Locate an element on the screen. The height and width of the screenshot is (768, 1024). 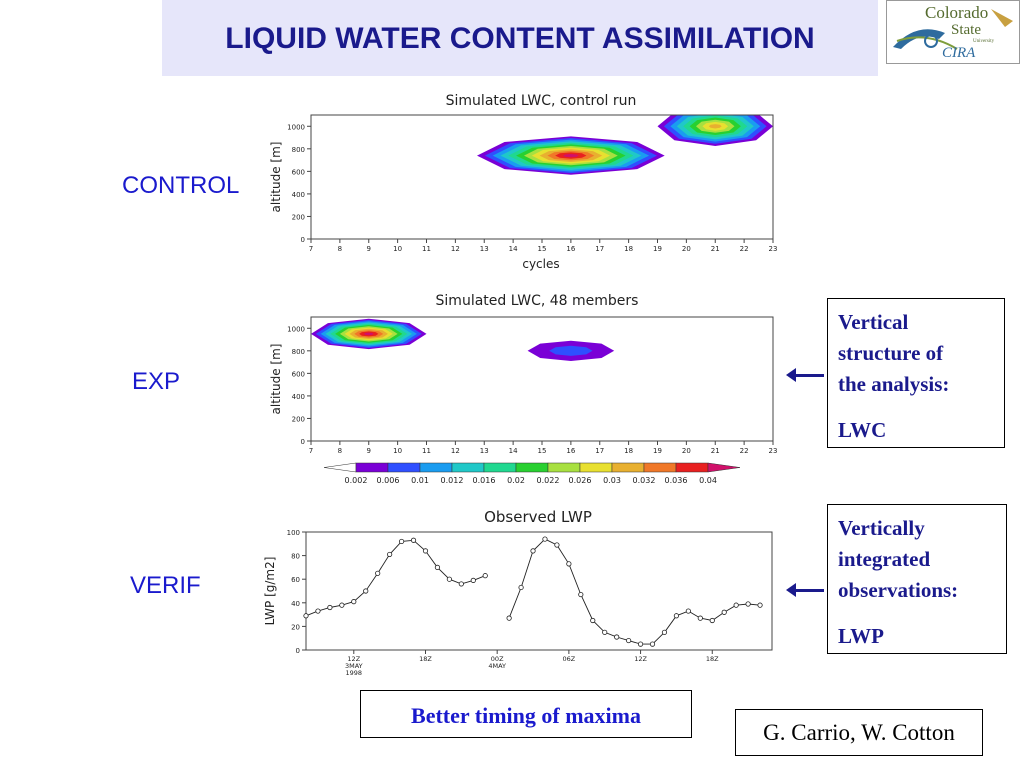
y-tick-label: 40 is located at coordinates (295, 604).